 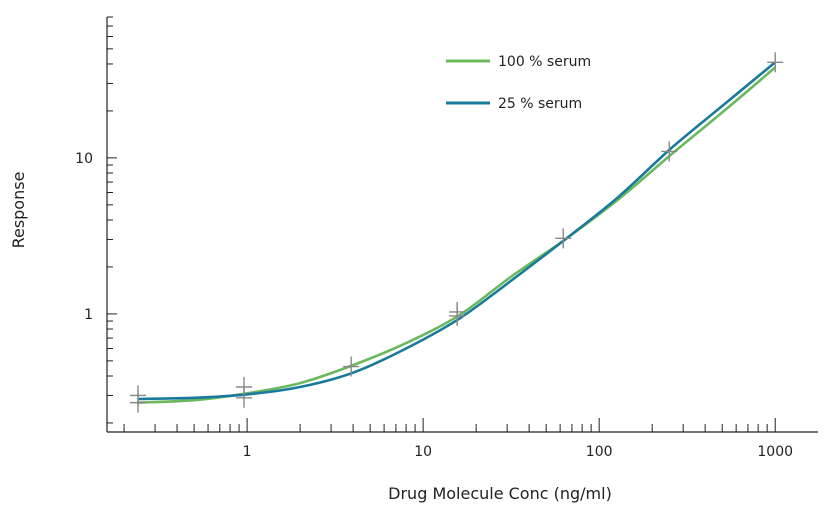 What do you see at coordinates (88, 315) in the screenshot?
I see `y-tick-label: 1` at bounding box center [88, 315].